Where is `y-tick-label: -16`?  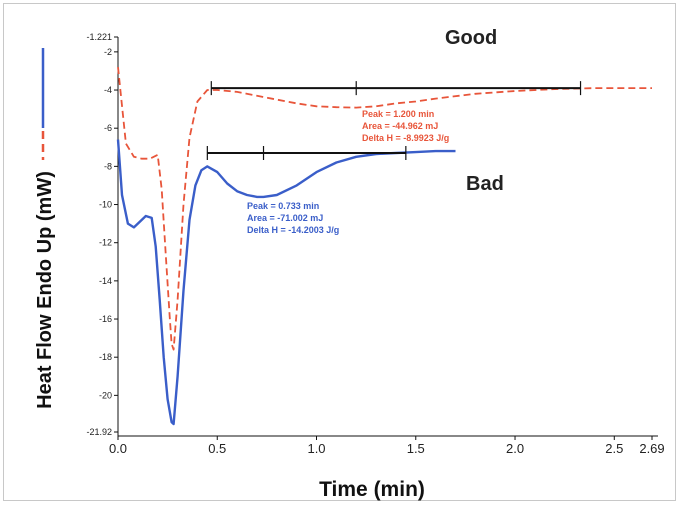 y-tick-label: -16 is located at coordinates (105, 319).